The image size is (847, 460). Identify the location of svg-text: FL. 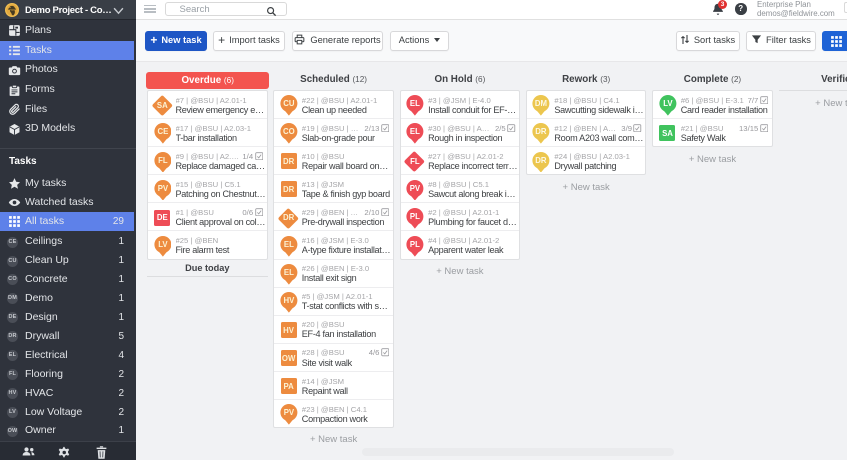
(163, 160).